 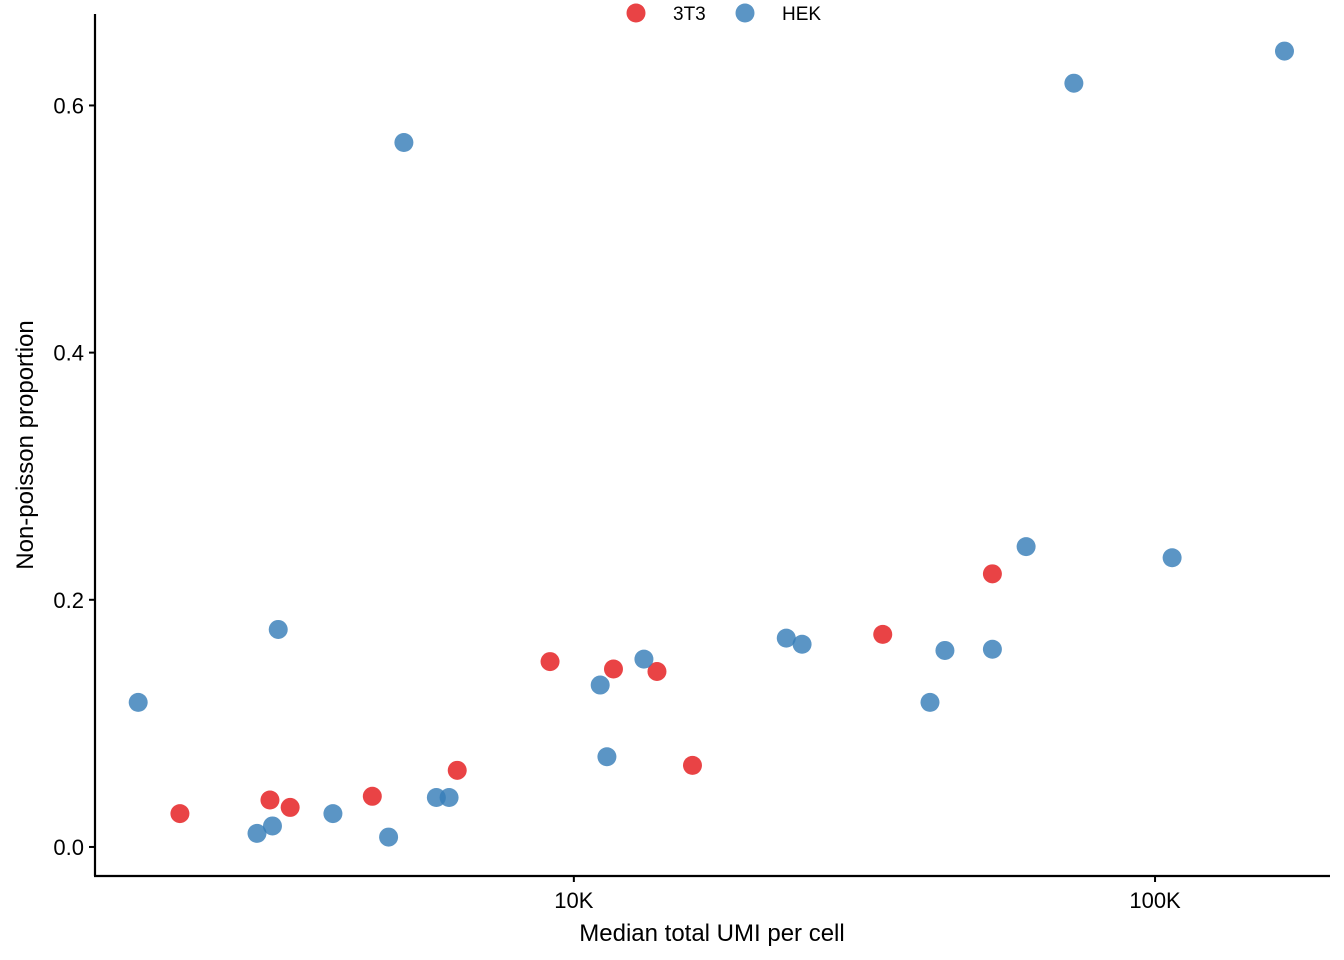 I want to click on x-tick-label: 100K, so click(x=1155, y=900).